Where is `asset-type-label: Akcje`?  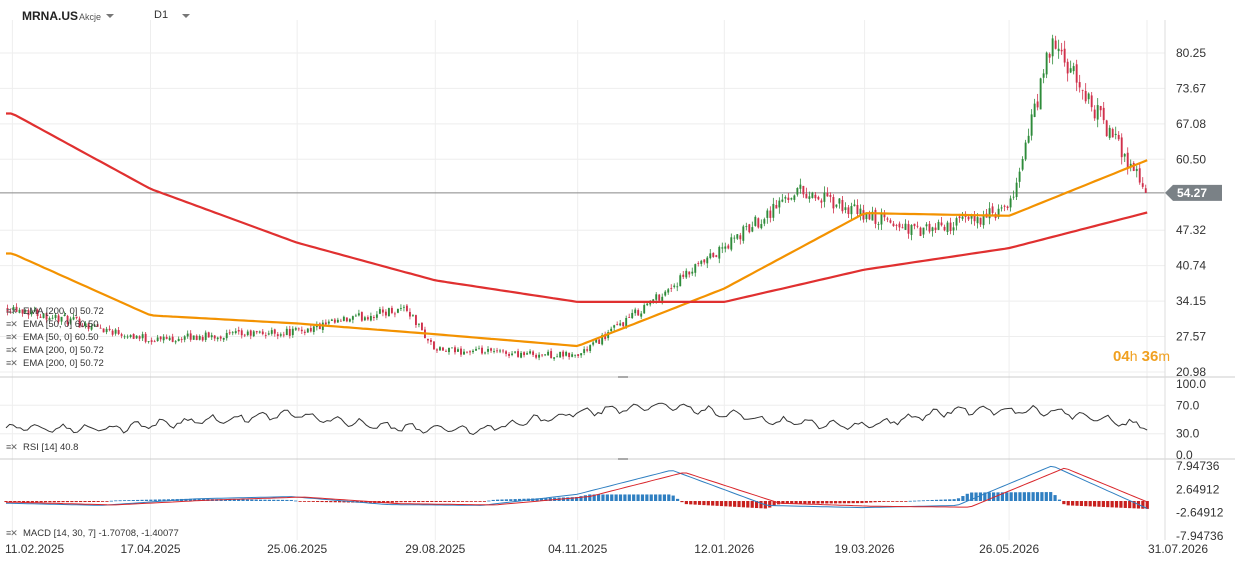 asset-type-label: Akcje is located at coordinates (90, 17).